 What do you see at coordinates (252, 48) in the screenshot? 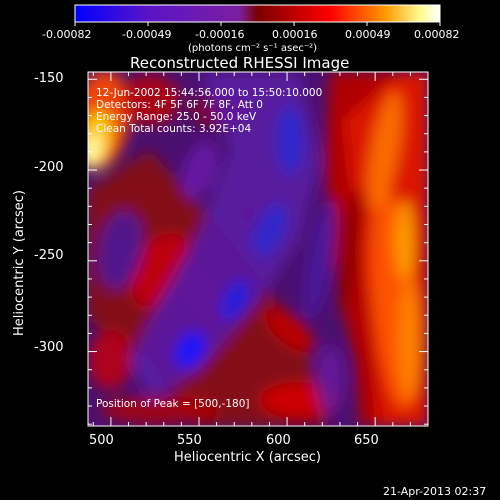
I see `colorbar-unit-label: (photons cm⁻² s⁻¹ asec⁻²)` at bounding box center [252, 48].